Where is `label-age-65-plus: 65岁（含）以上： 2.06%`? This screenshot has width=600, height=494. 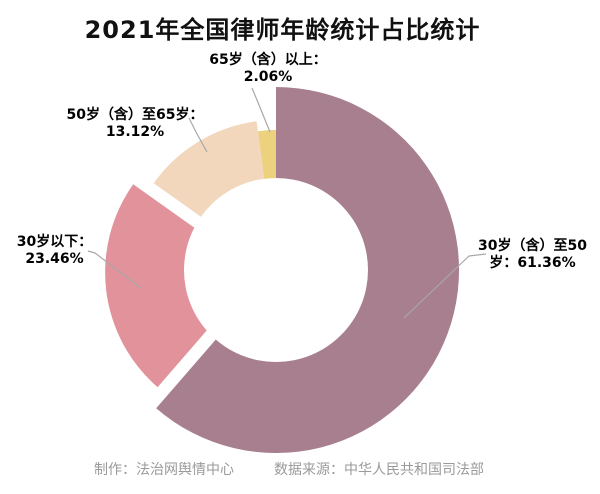
label-age-65-plus: 65岁（含）以上： 2.06% is located at coordinates (268, 69).